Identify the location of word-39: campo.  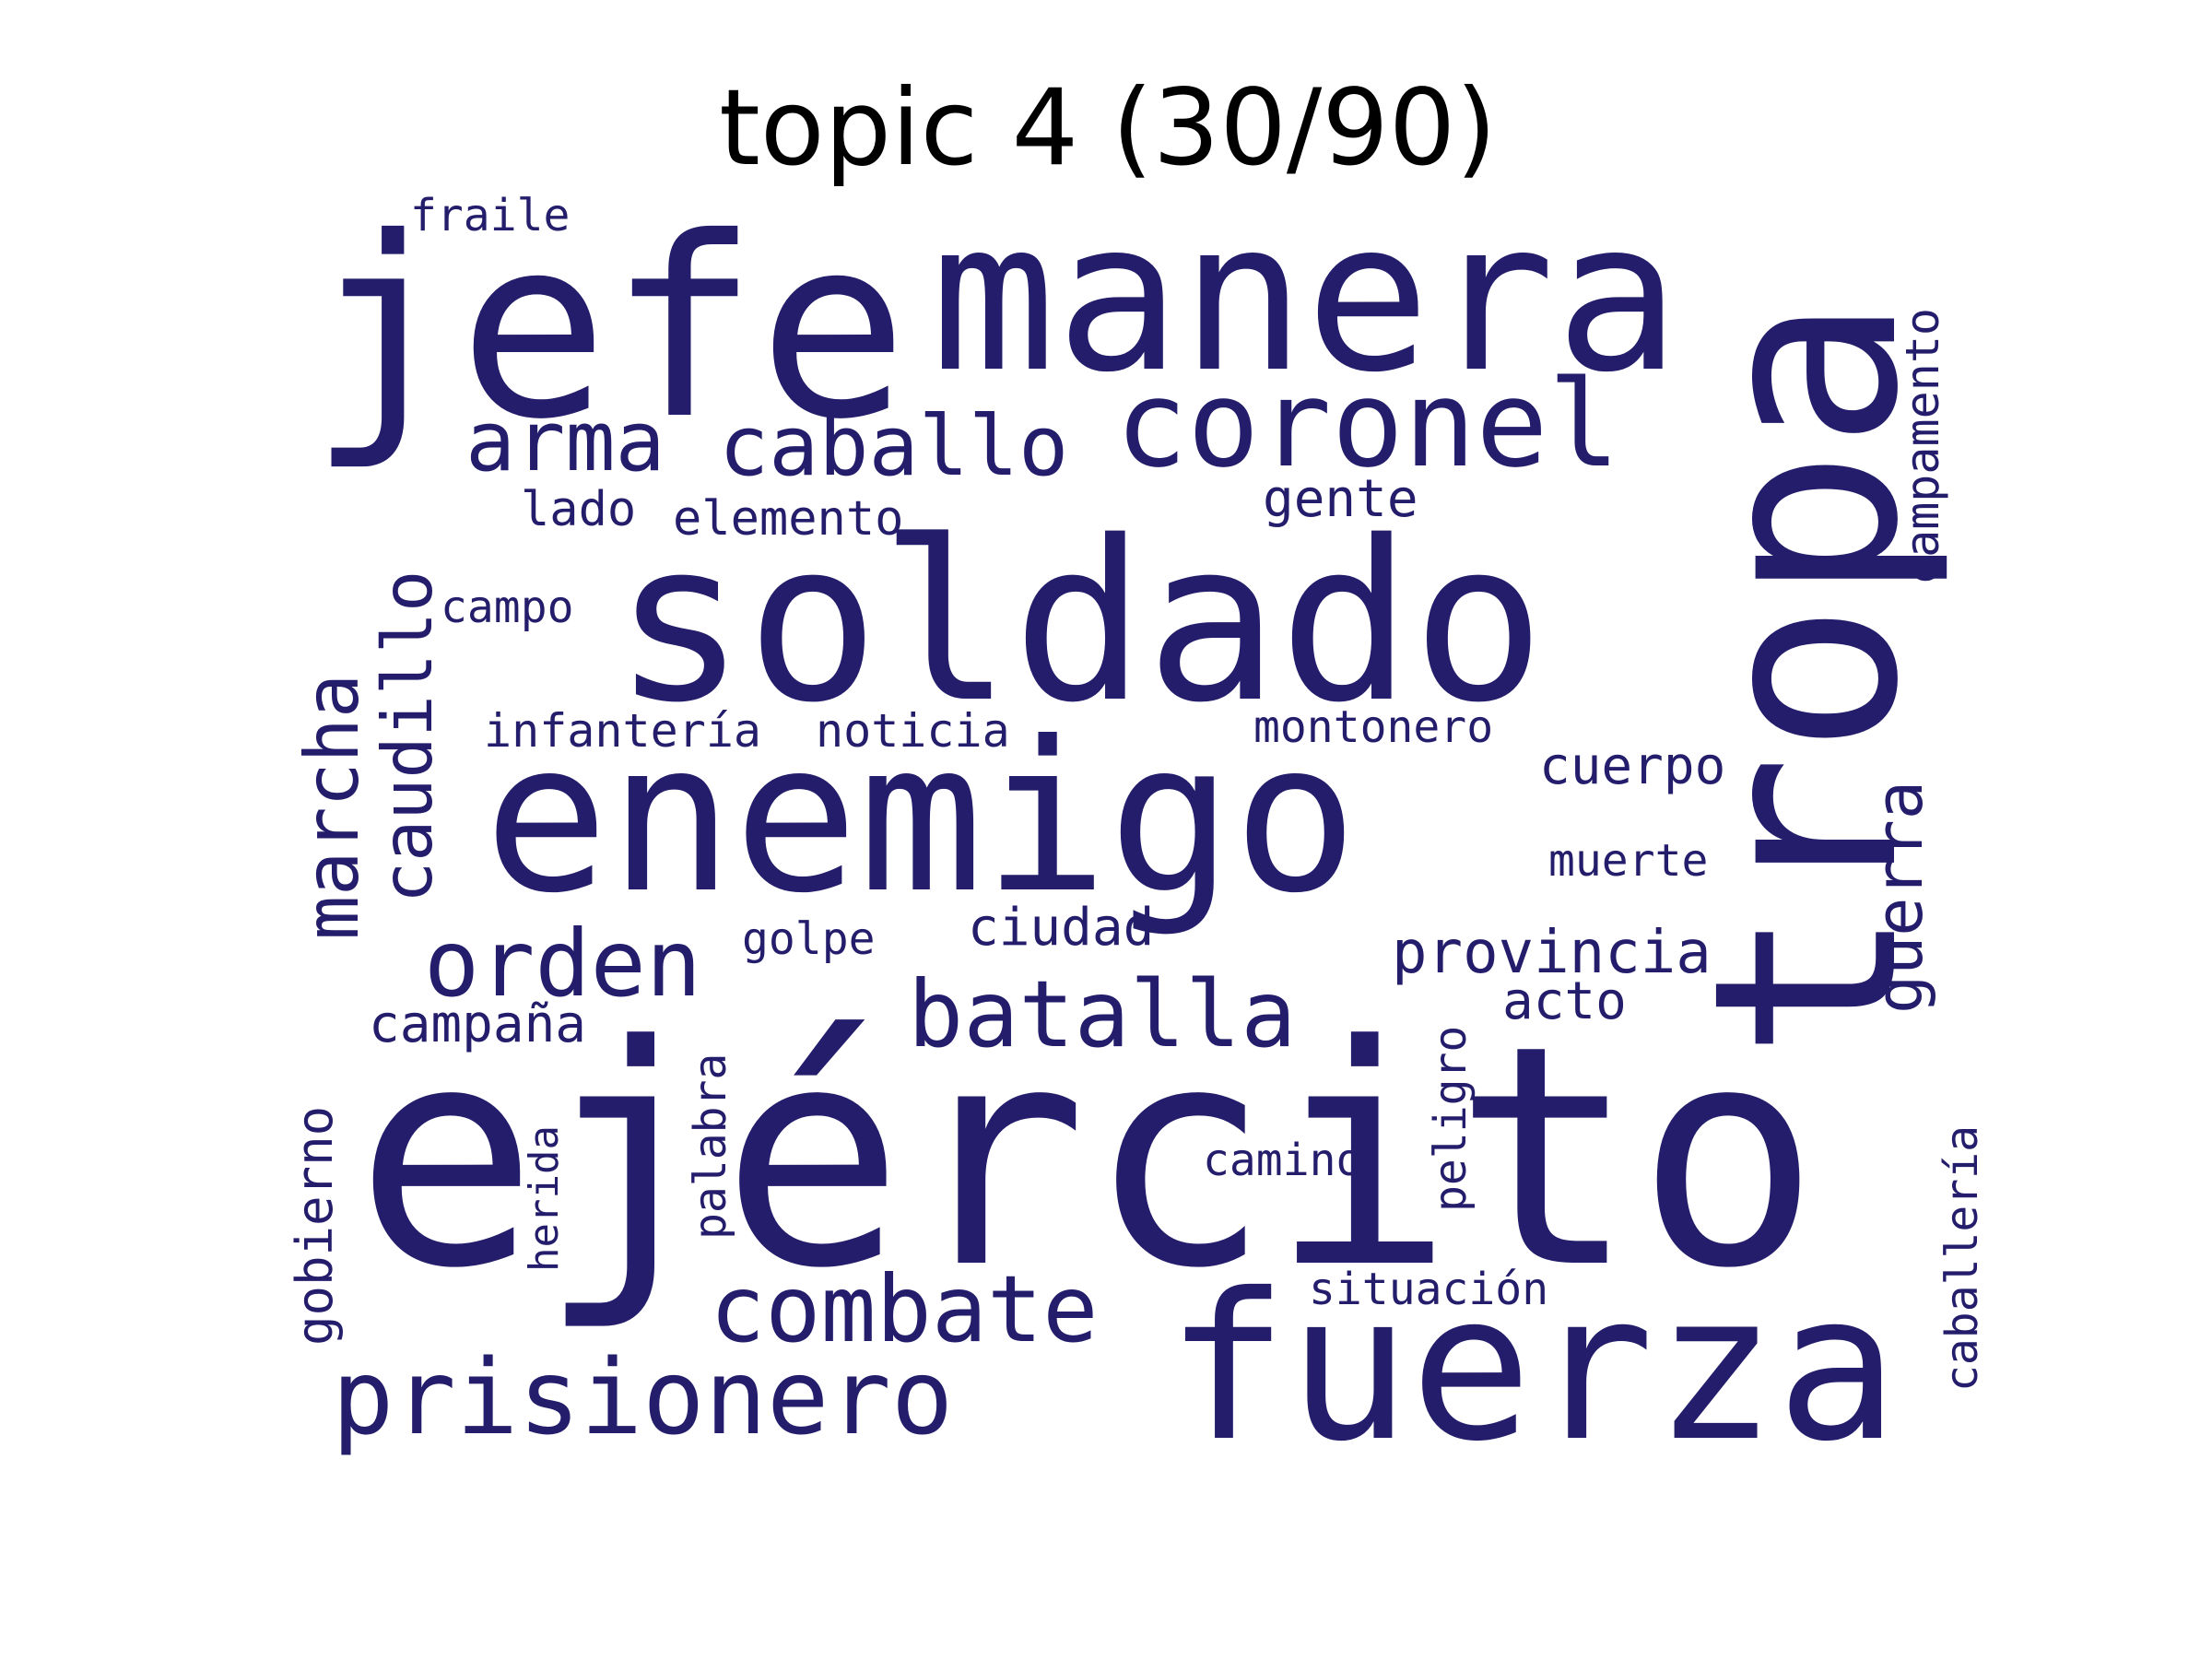
(507, 607).